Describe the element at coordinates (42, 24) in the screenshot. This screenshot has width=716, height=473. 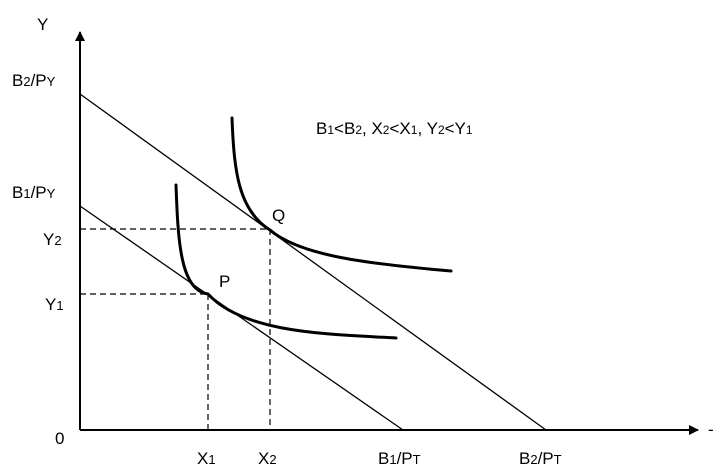
I see `y-axis-label: Y` at that location.